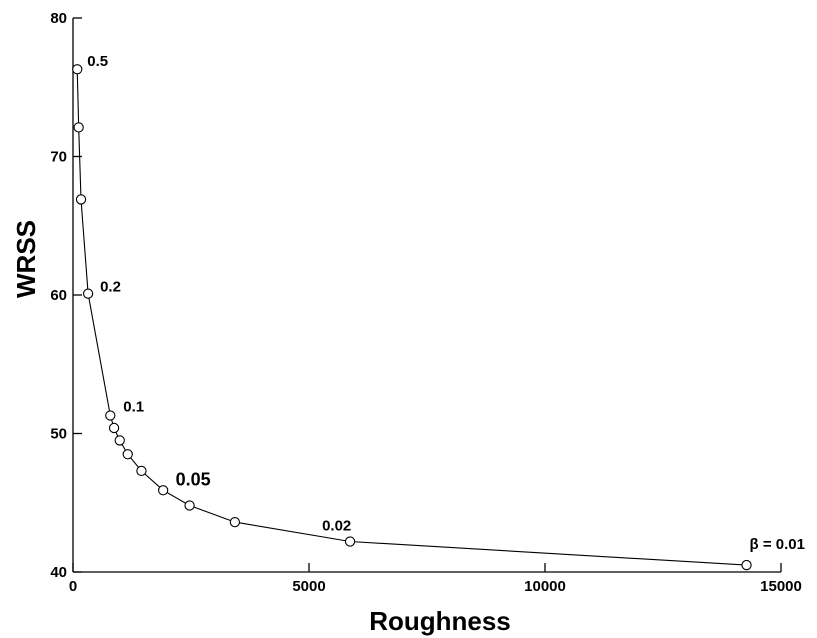 Image resolution: width=817 pixels, height=638 pixels. I want to click on x-ticks: 0 5000 10000 15000, so click(435, 579).